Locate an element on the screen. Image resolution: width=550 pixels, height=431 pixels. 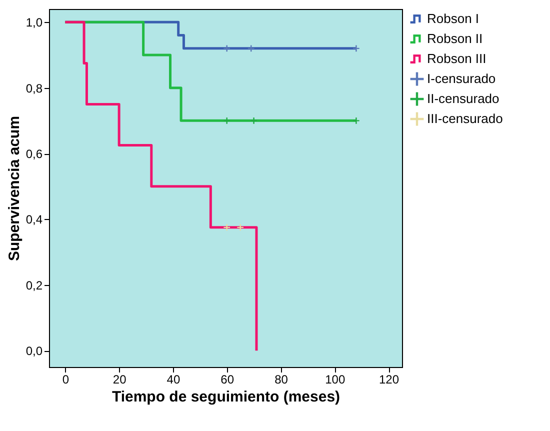
x-tick-label: 100 is located at coordinates (335, 379).